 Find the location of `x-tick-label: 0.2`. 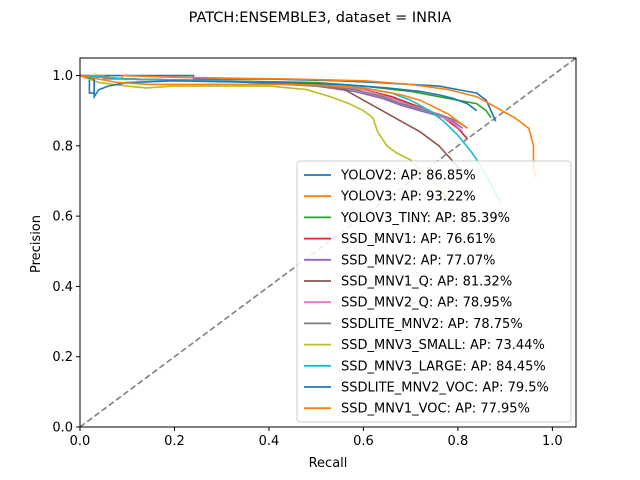

x-tick-label: 0.2 is located at coordinates (174, 441).